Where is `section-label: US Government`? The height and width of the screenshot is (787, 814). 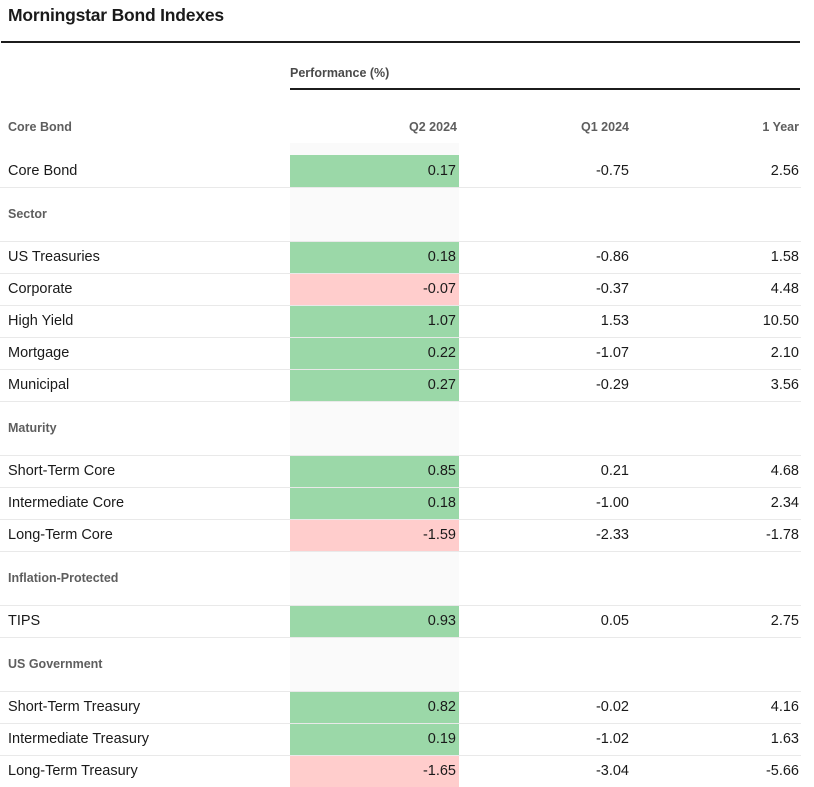 section-label: US Government is located at coordinates (145, 664).